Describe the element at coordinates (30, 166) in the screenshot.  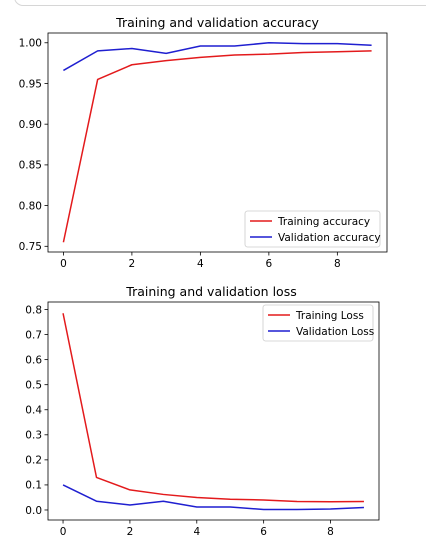
I see `accuracy-y-tick-label: 0.85` at that location.